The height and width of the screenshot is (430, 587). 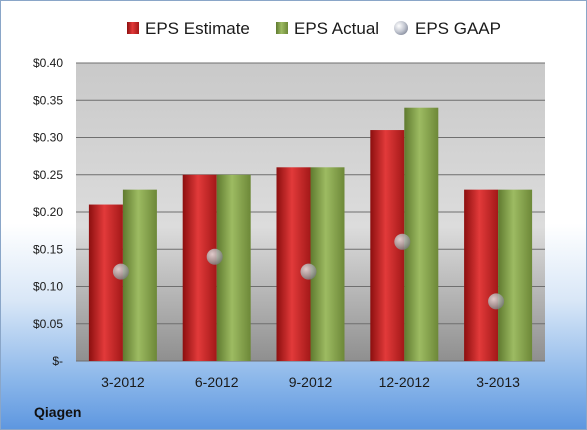 I want to click on x-axis-labels: 3-2012 6-2012 9-2012 12-2012 3-2013, so click(x=310, y=382).